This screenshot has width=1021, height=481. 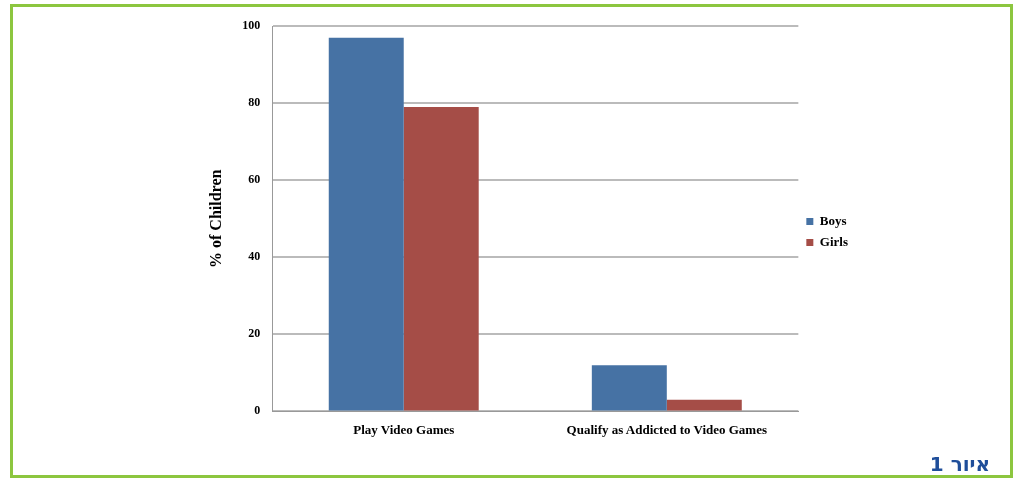 I want to click on y-axis-title: % of Children, so click(x=215, y=218).